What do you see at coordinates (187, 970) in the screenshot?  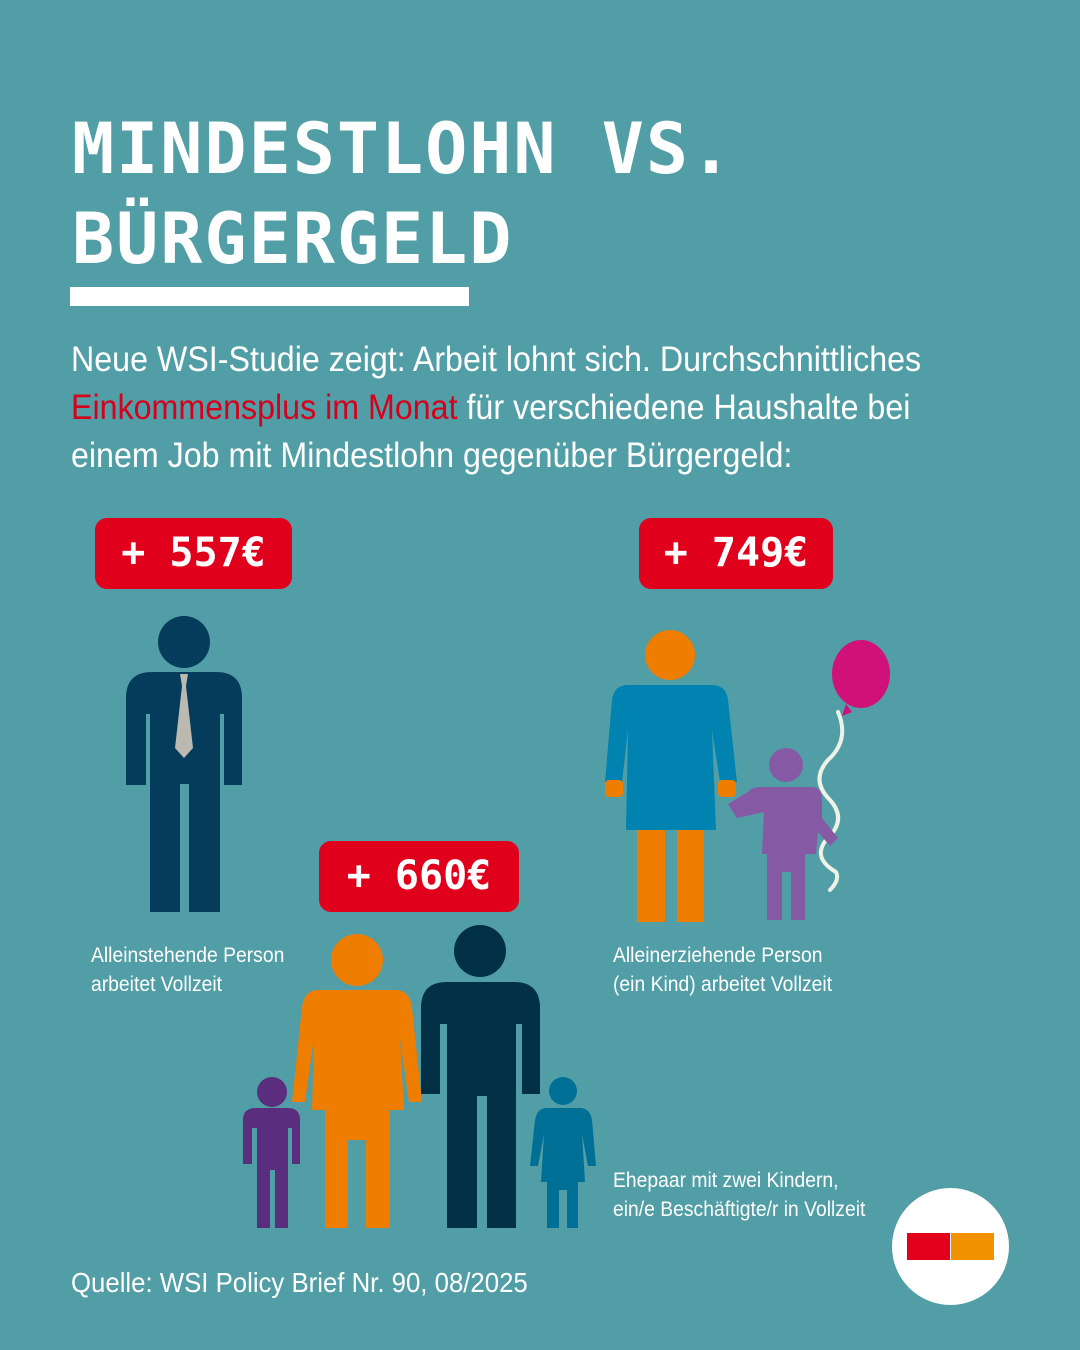 I see `caption-single-person: Alleinstehende Person arbeitet Vollzeit` at bounding box center [187, 970].